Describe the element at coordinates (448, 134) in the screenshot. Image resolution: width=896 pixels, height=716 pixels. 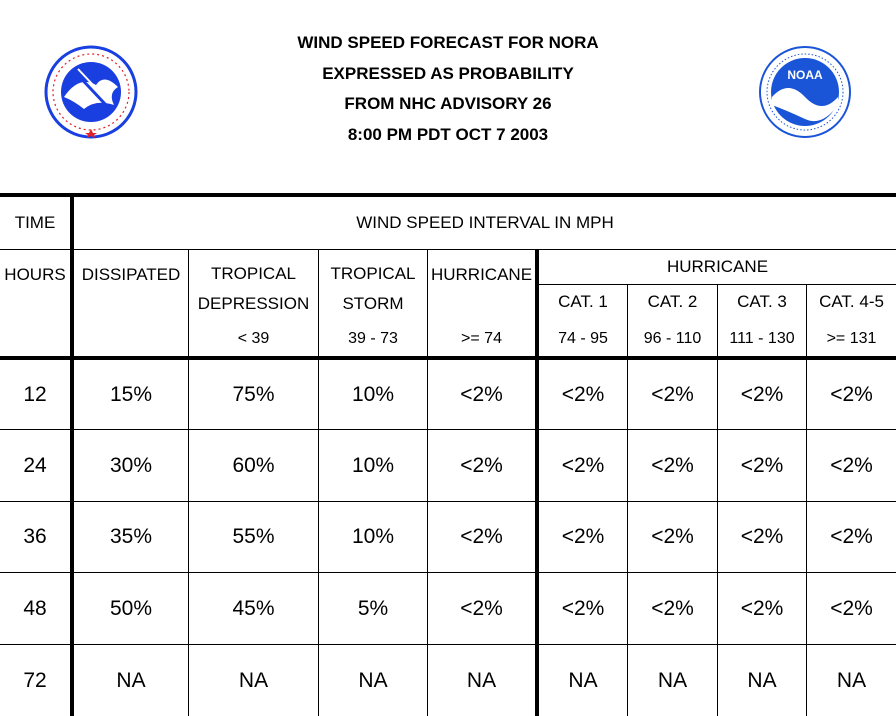
I see `title-line-4: 8:00 PM PDT OCT 7 2003` at that location.